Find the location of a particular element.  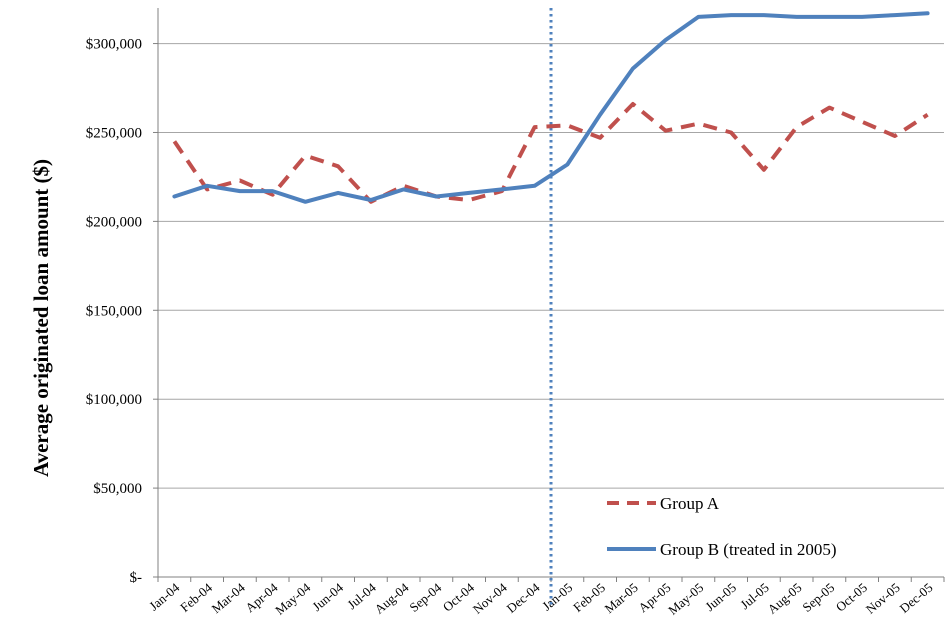

x-tick-label: Jun-05 is located at coordinates (720, 597).